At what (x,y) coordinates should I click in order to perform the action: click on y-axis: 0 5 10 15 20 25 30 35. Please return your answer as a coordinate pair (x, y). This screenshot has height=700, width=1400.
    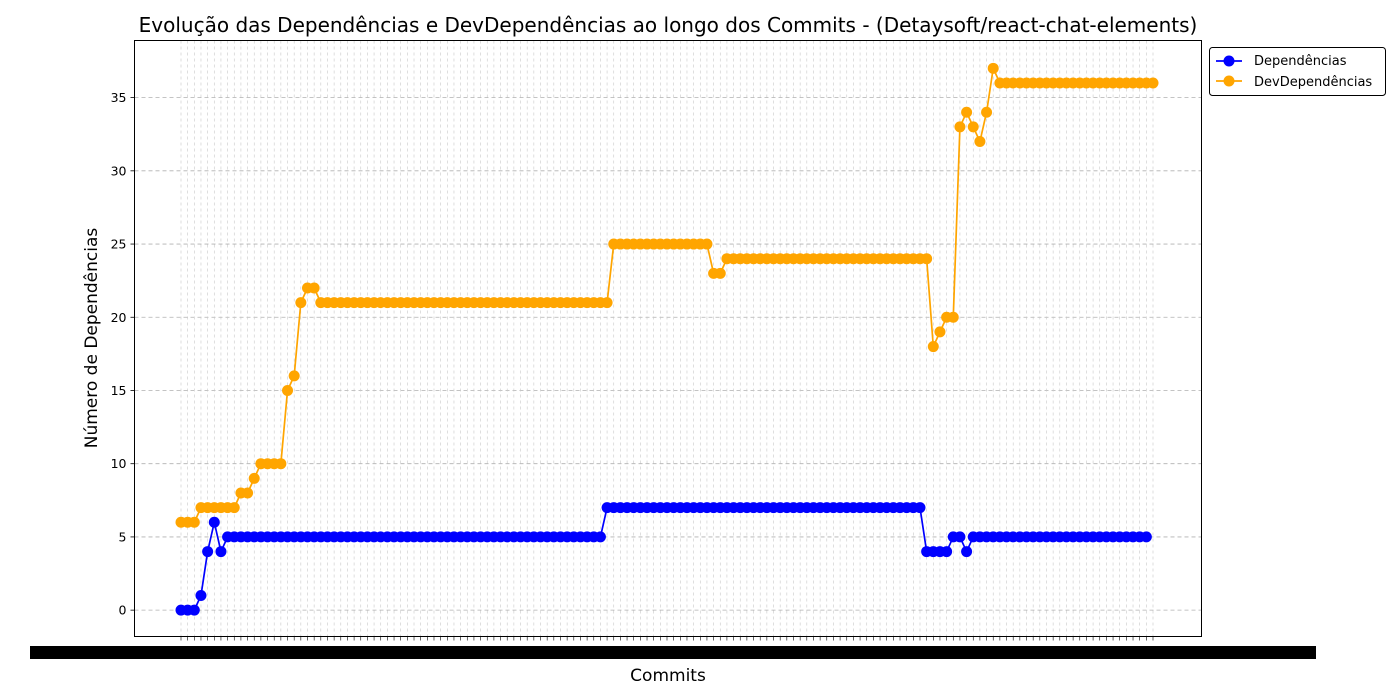
    Looking at the image, I should click on (123, 354).